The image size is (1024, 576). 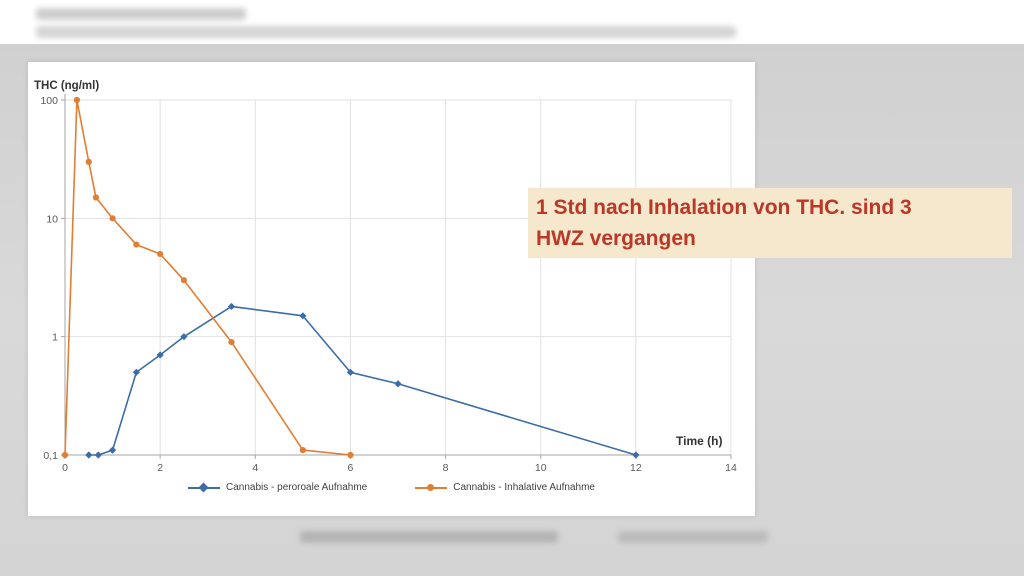 I want to click on svg-text: 12, so click(x=636, y=468).